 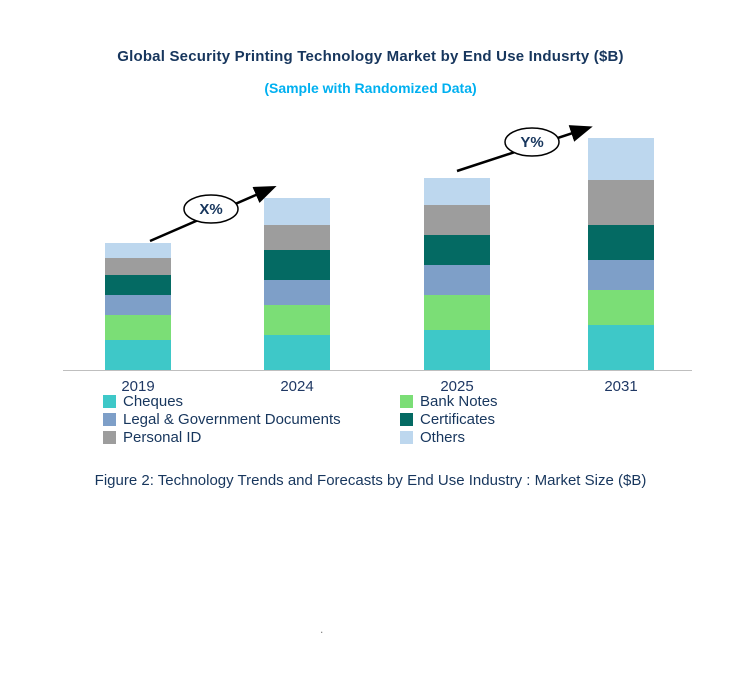 What do you see at coordinates (153, 401) in the screenshot?
I see `legend-label-cheques: Cheques` at bounding box center [153, 401].